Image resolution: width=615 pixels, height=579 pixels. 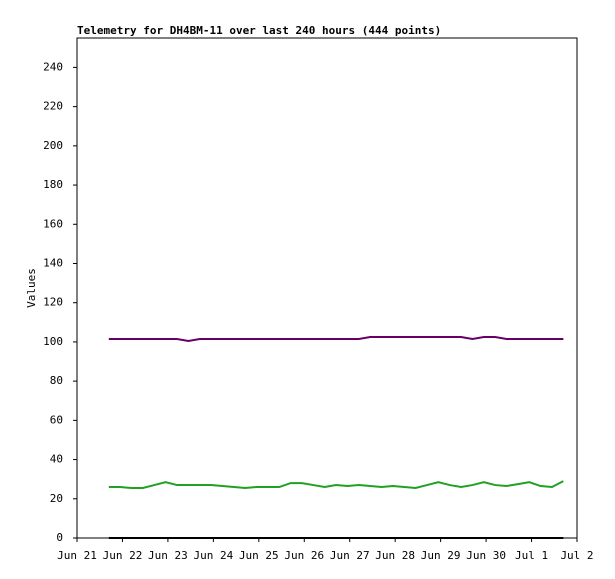 I want to click on x-tick-label: Jun 29, so click(x=441, y=555).